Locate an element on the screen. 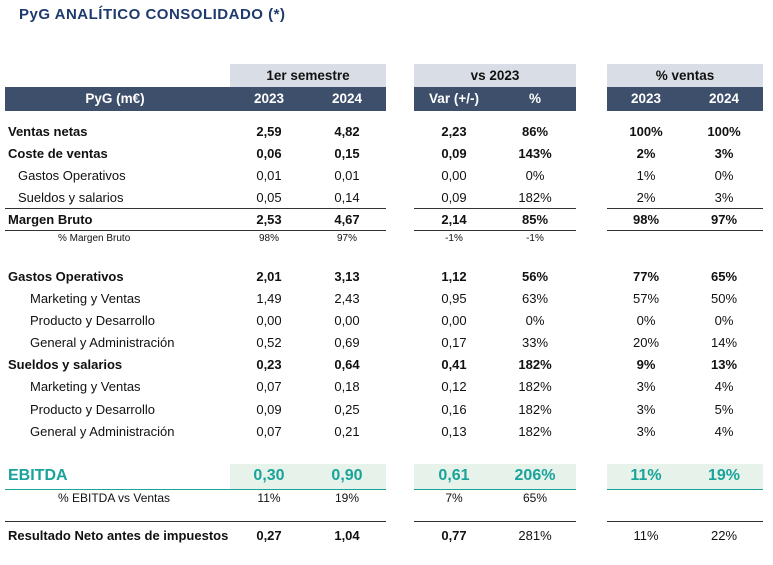  cell: 281% is located at coordinates (535, 535).